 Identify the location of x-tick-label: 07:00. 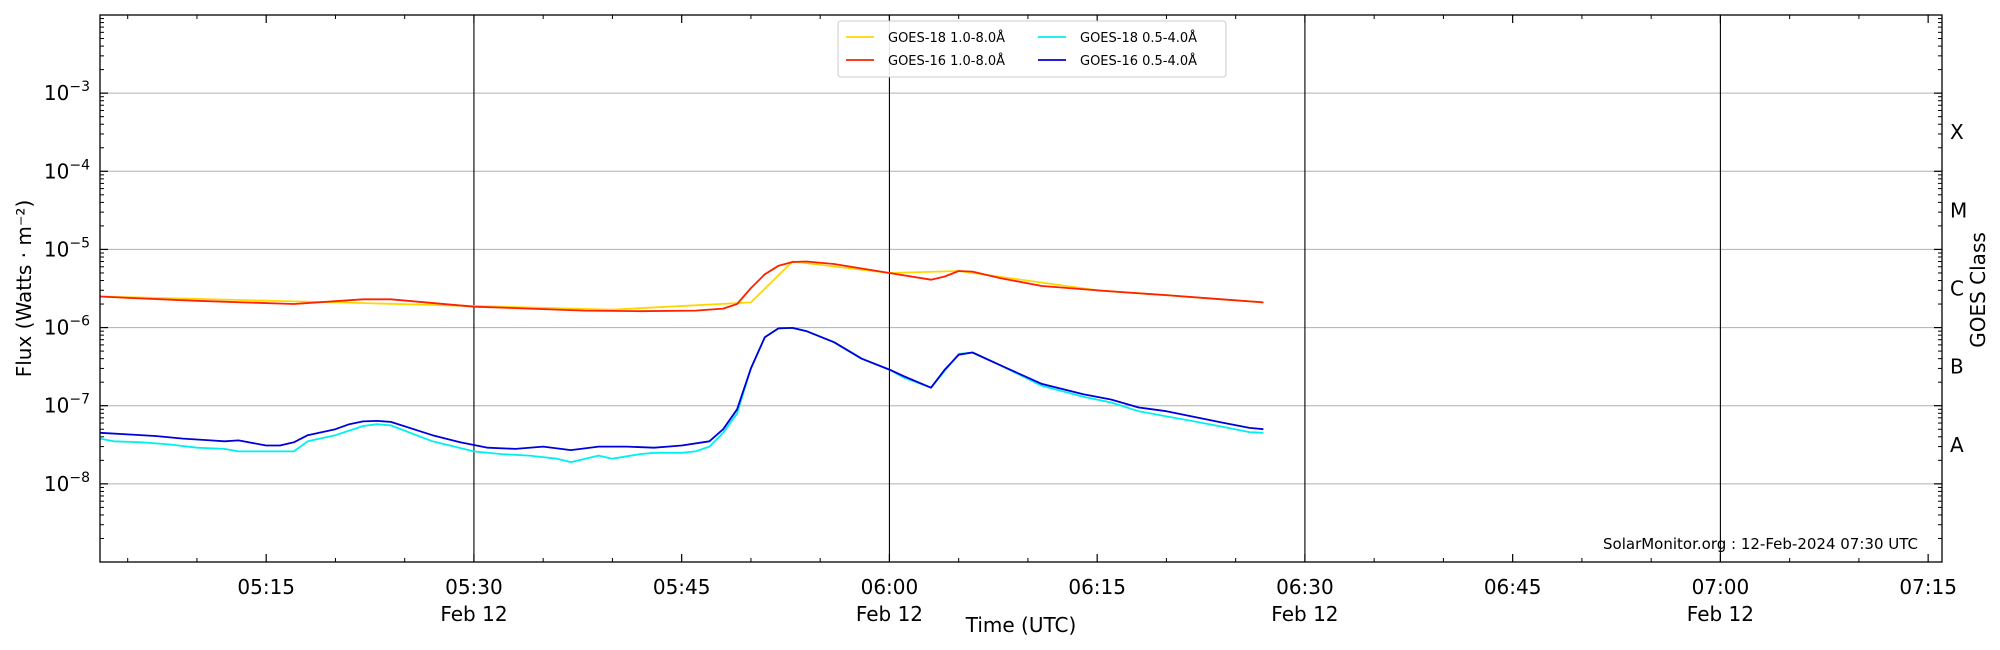
(1721, 587).